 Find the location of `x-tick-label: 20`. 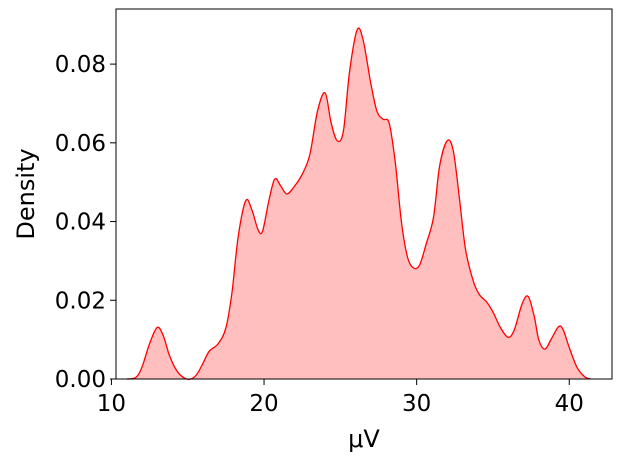

x-tick-label: 20 is located at coordinates (263, 404).